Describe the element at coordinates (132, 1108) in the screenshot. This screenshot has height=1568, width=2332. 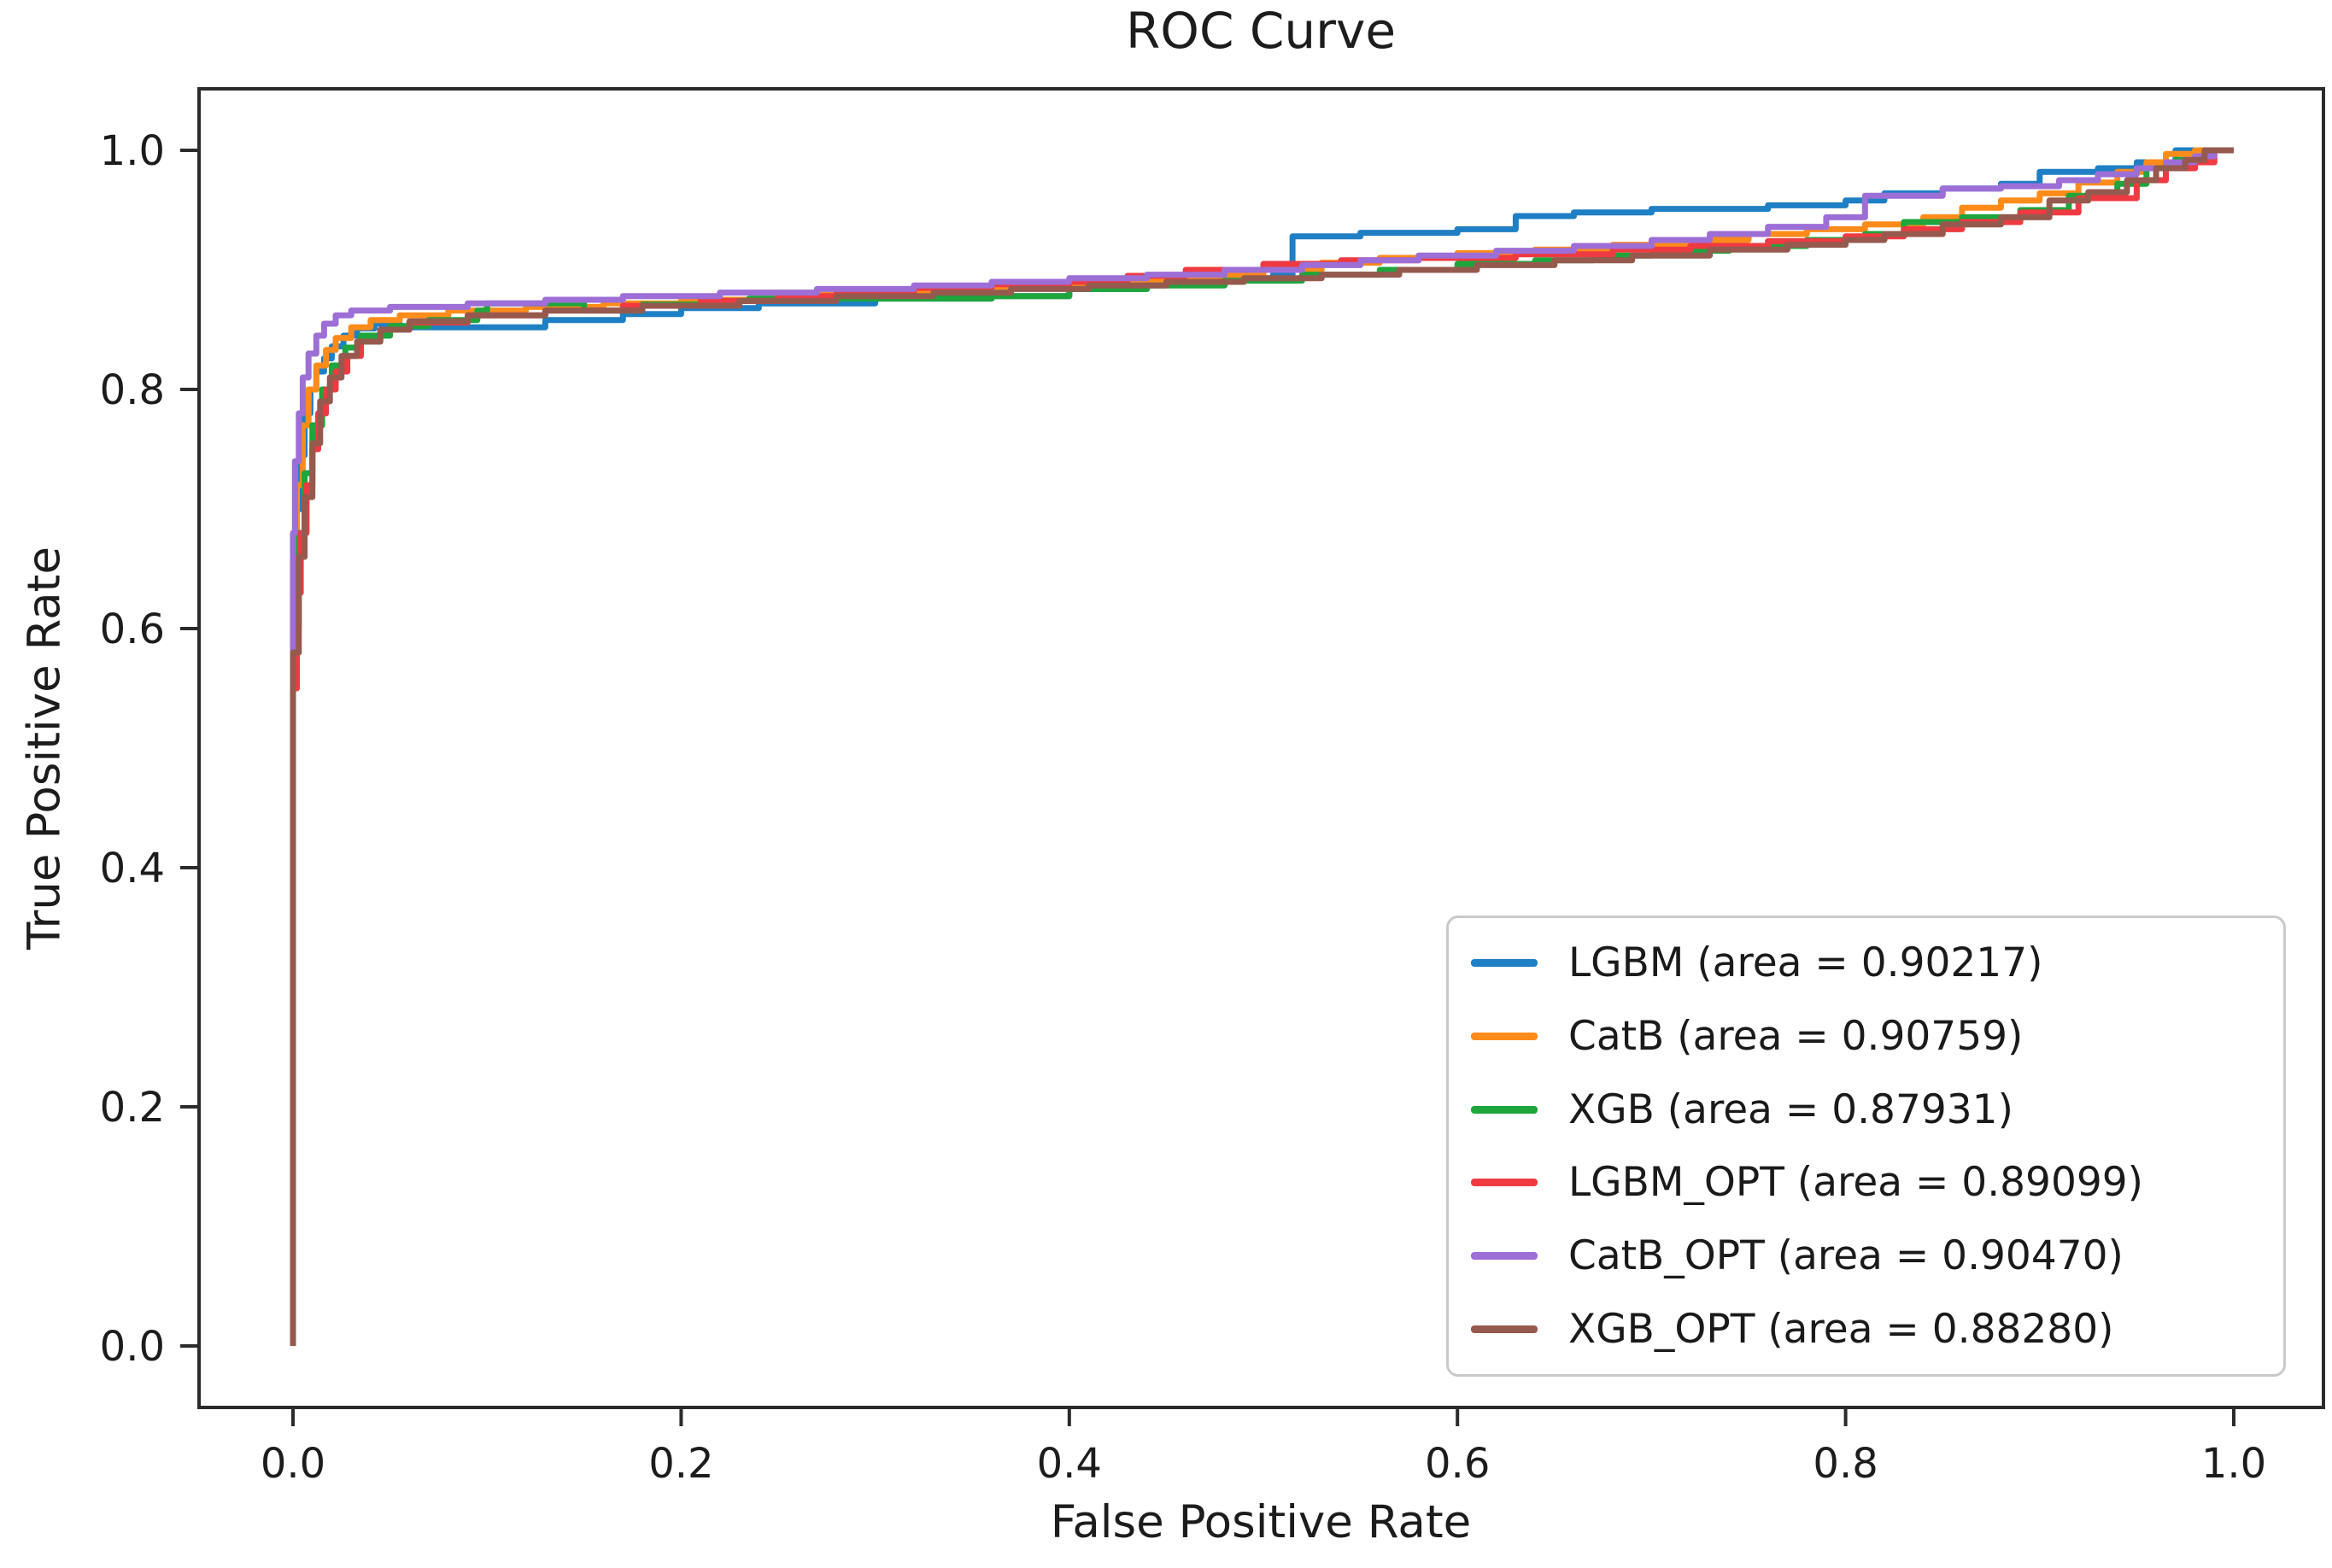
I see `y-tick-label: 0.2` at that location.